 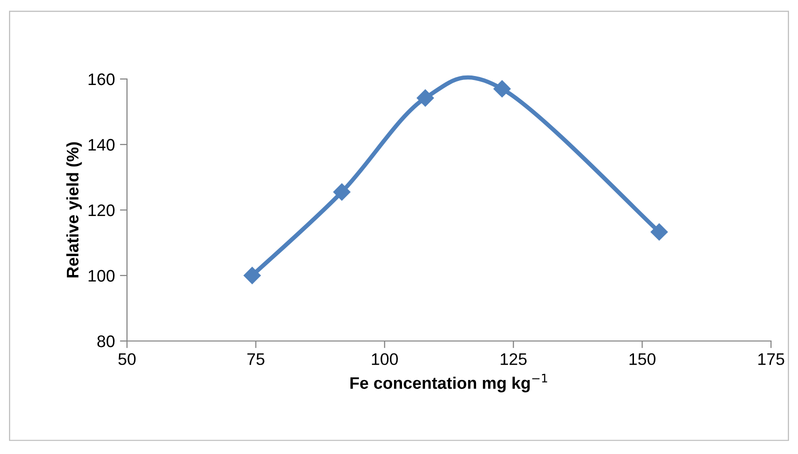 What do you see at coordinates (255, 359) in the screenshot?
I see `x-tick-label: 75` at bounding box center [255, 359].